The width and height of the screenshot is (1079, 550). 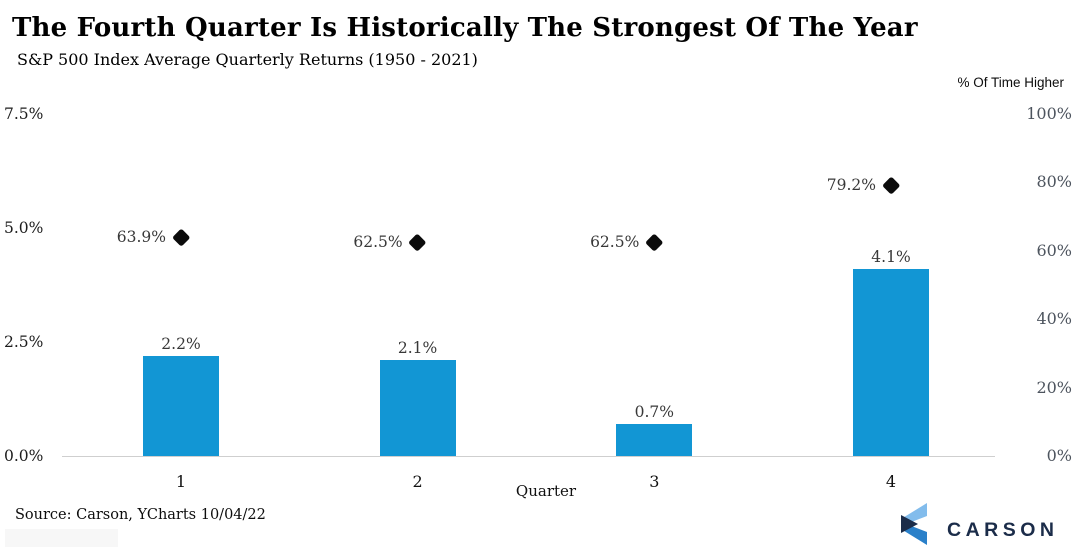 What do you see at coordinates (654, 481) in the screenshot?
I see `x-tick-label: 3` at bounding box center [654, 481].